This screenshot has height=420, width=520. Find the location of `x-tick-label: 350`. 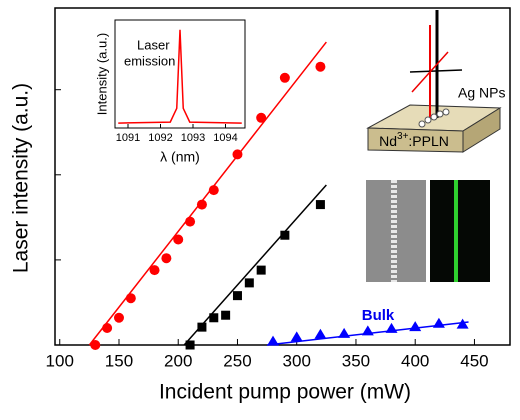

x-tick-label: 350 is located at coordinates (356, 360).